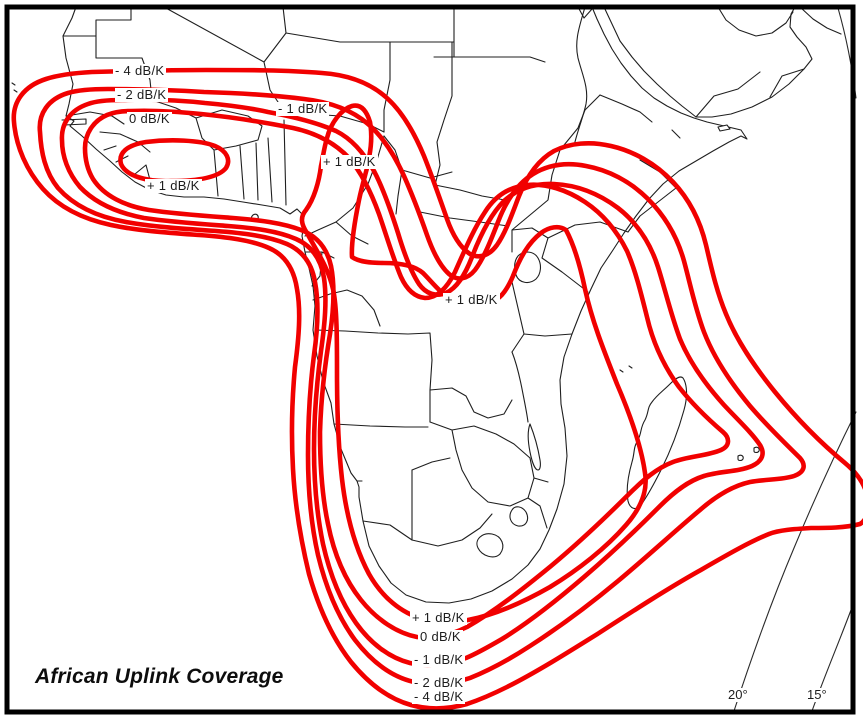 The width and height of the screenshot is (863, 721). I want to click on botswana-namibia-borders, so click(424, 502).